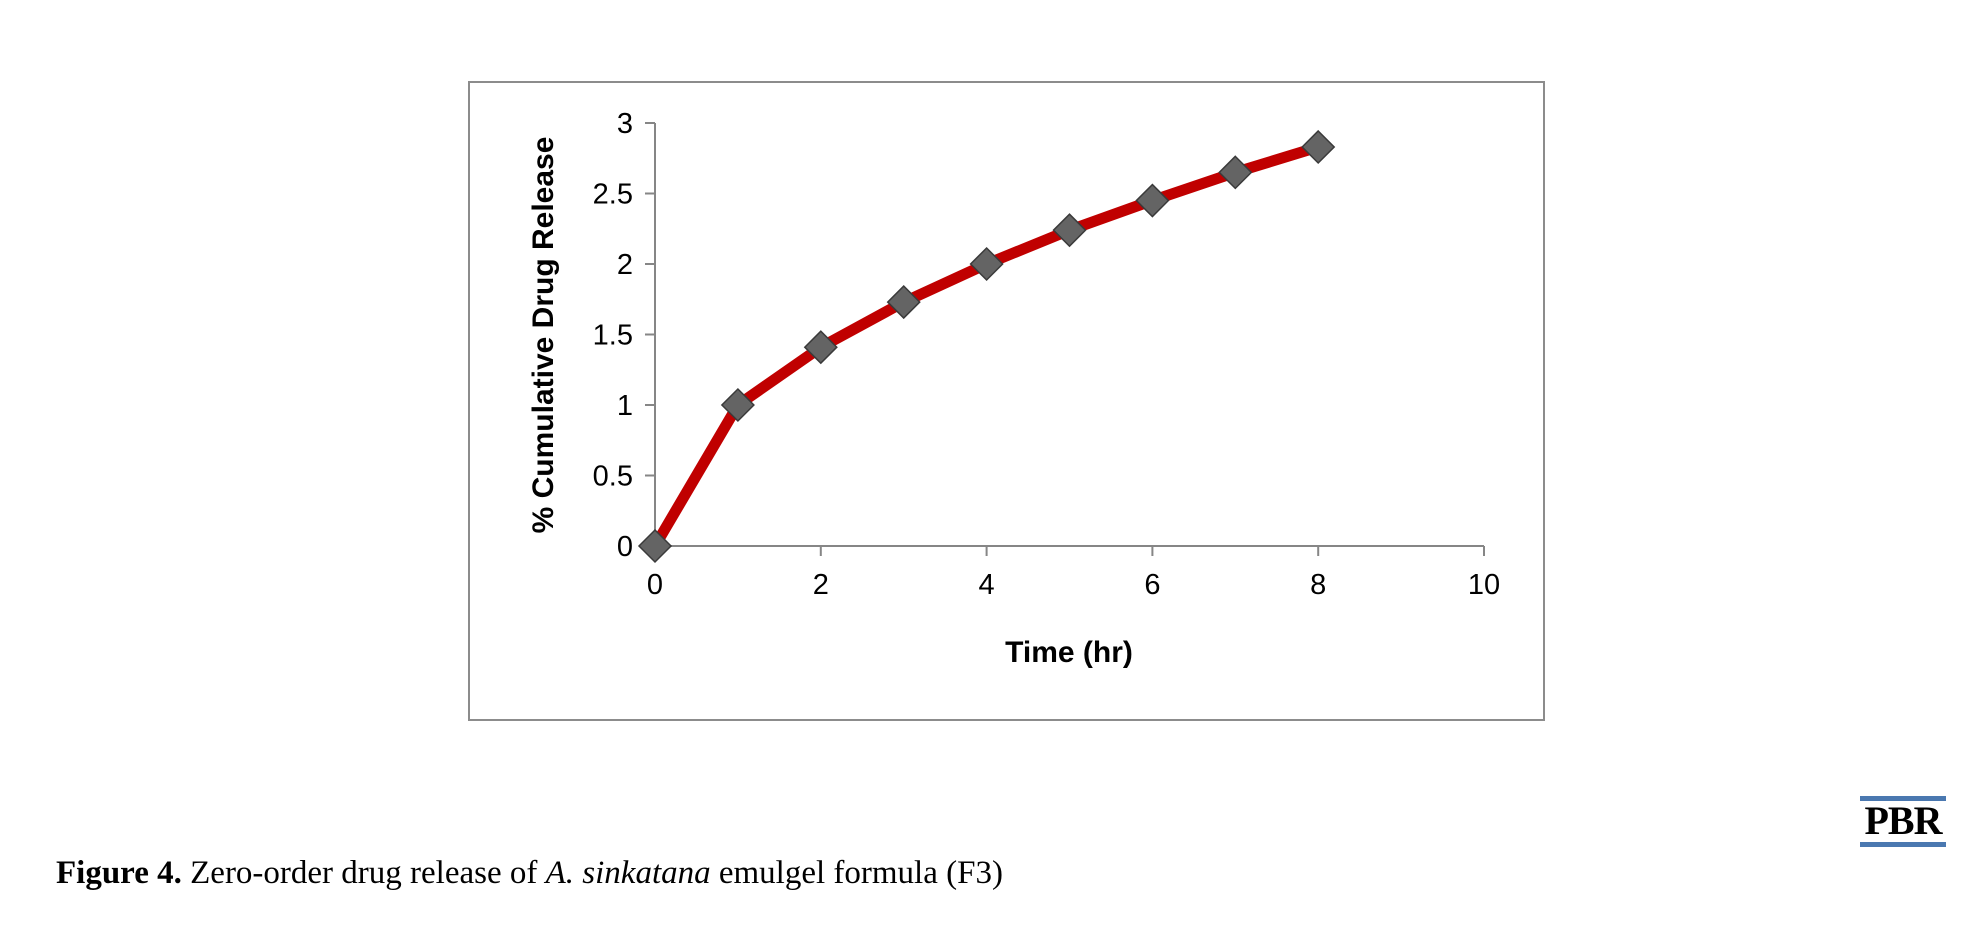 This screenshot has width=1972, height=950. I want to click on x-tick-label: 0, so click(655, 585).